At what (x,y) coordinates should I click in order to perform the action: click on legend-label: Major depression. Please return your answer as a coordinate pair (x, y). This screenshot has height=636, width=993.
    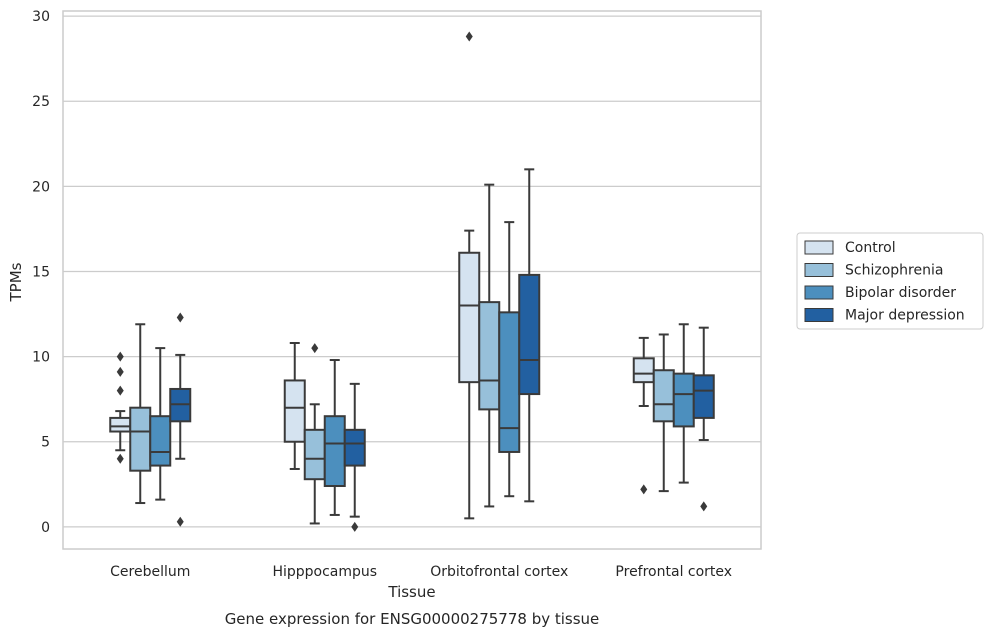
    Looking at the image, I should click on (905, 316).